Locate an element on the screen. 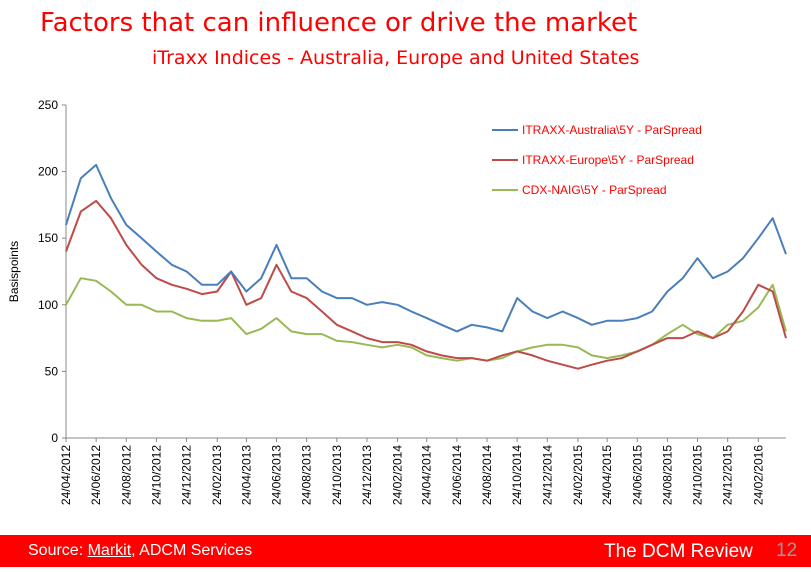 This screenshot has height=572, width=811. x-tick-label: 24/08/2012 is located at coordinates (126, 475).